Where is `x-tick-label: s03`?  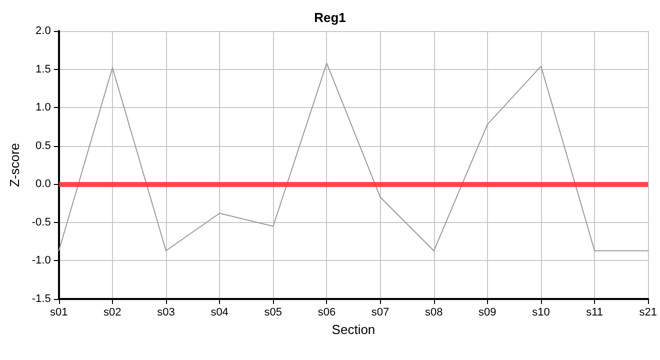 x-tick-label: s03 is located at coordinates (166, 312).